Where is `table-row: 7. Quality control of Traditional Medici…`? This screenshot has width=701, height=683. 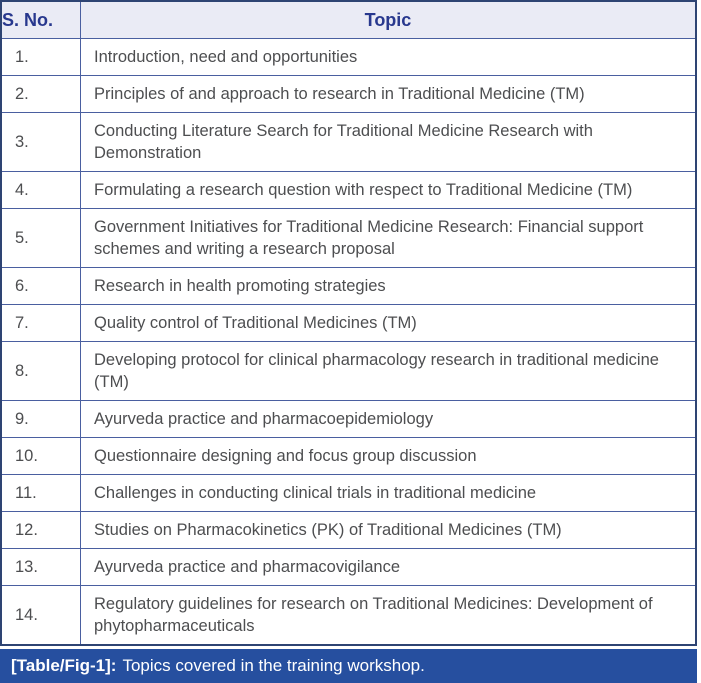 table-row: 7. Quality control of Traditional Medici… is located at coordinates (348, 323).